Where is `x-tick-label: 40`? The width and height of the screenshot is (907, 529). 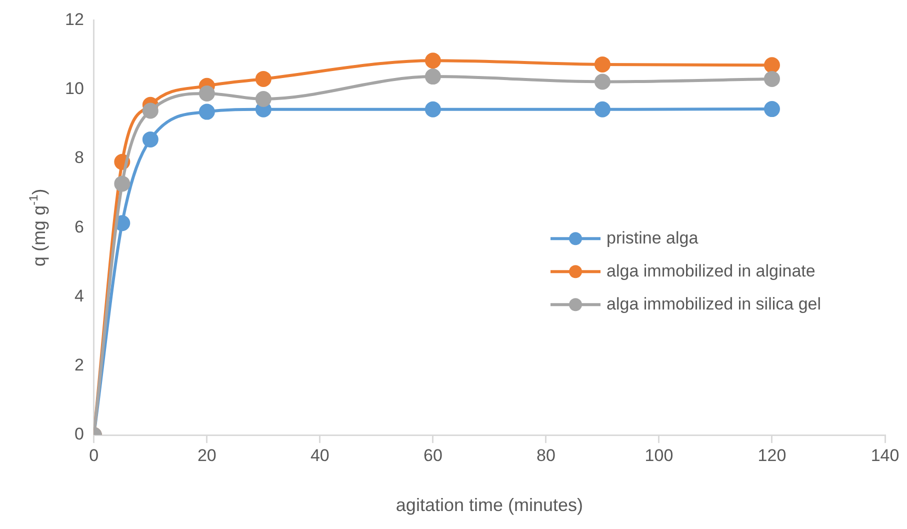
x-tick-label: 40 is located at coordinates (320, 455).